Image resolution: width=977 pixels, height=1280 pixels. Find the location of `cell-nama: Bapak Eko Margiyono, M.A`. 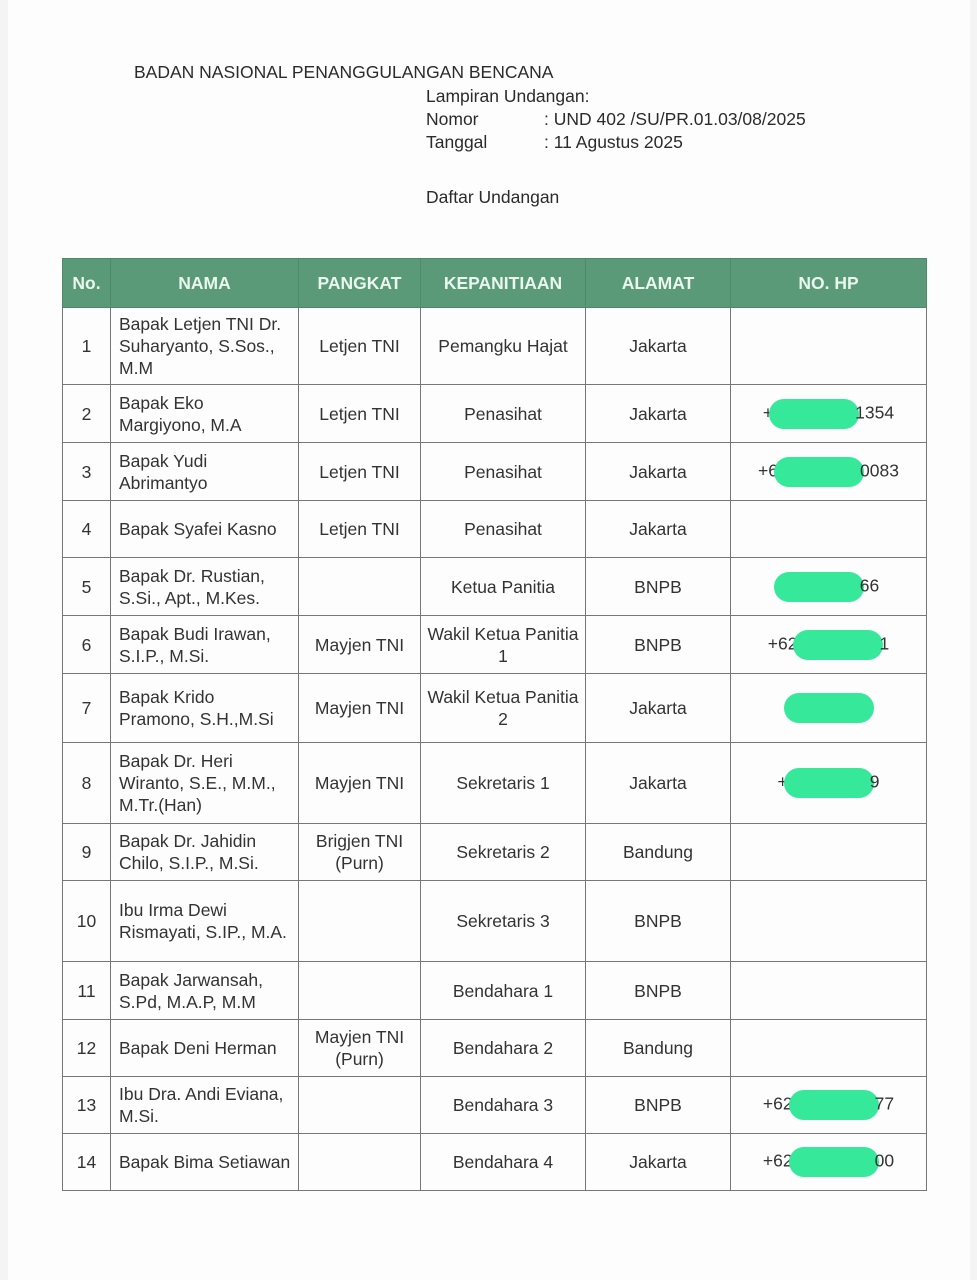

cell-nama: Bapak Eko Margiyono, M.A is located at coordinates (204, 413).